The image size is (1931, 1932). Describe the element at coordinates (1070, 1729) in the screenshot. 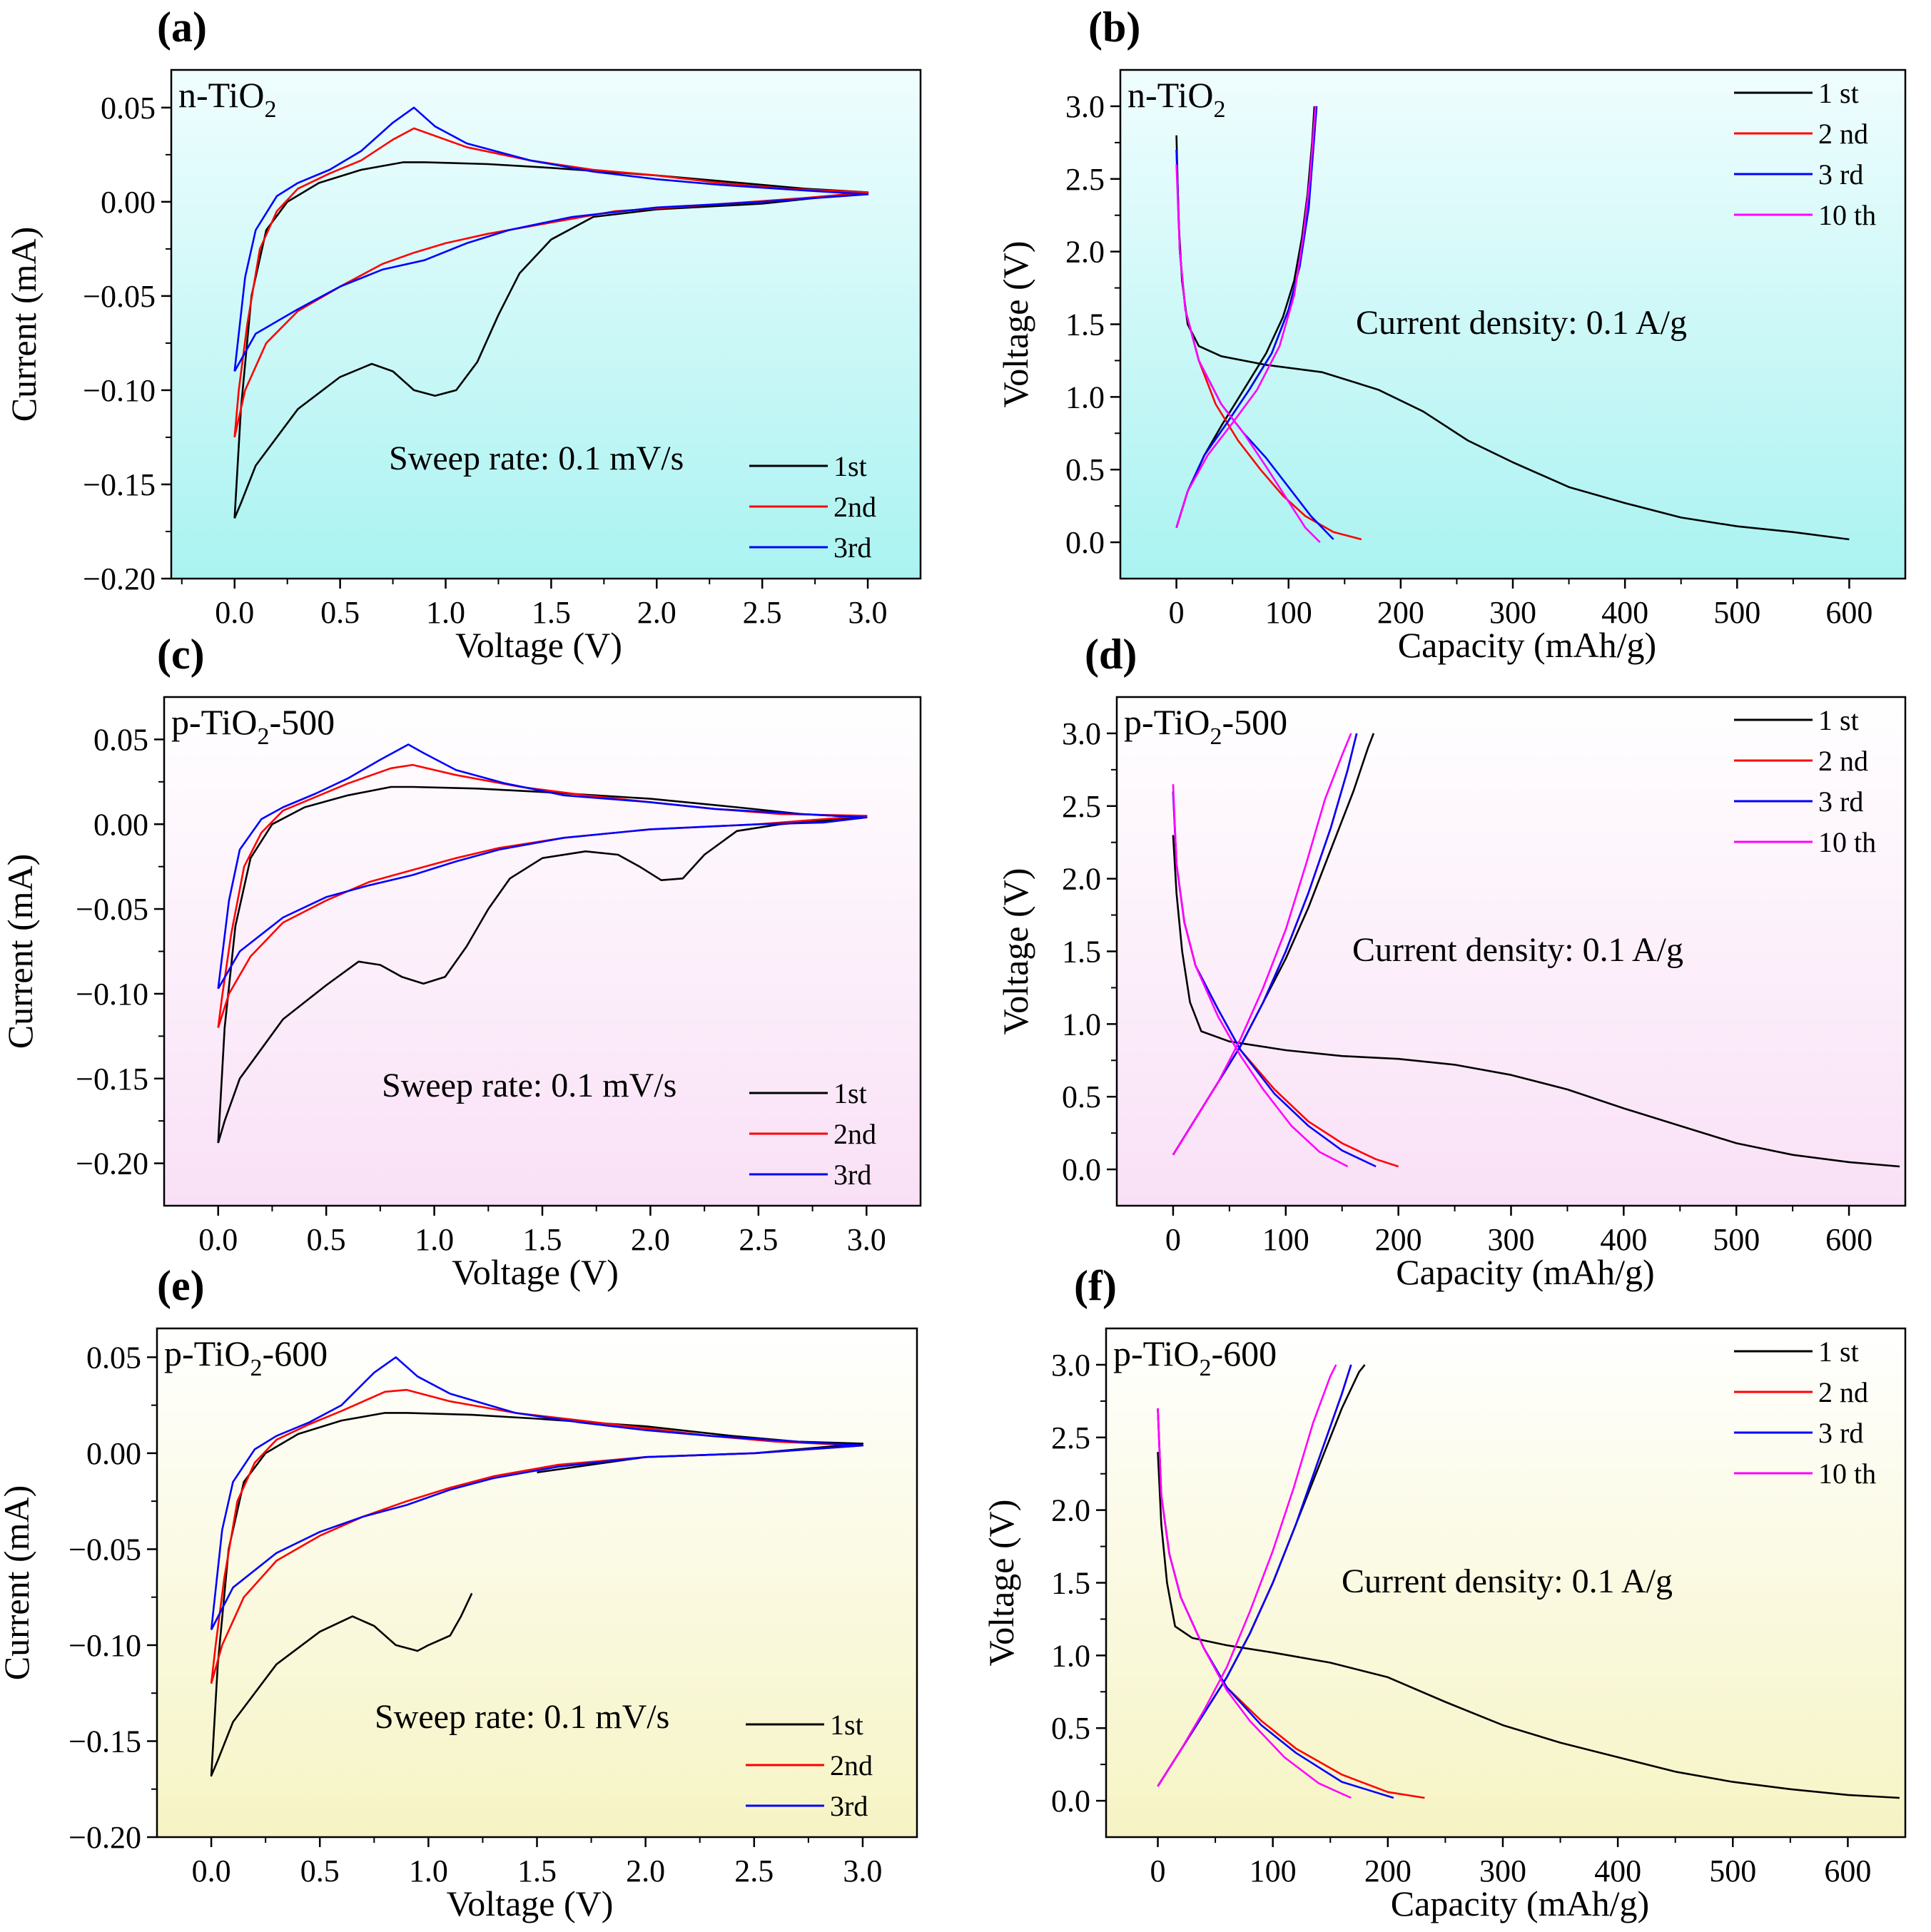

I see `y-tick-label: 0.5` at that location.